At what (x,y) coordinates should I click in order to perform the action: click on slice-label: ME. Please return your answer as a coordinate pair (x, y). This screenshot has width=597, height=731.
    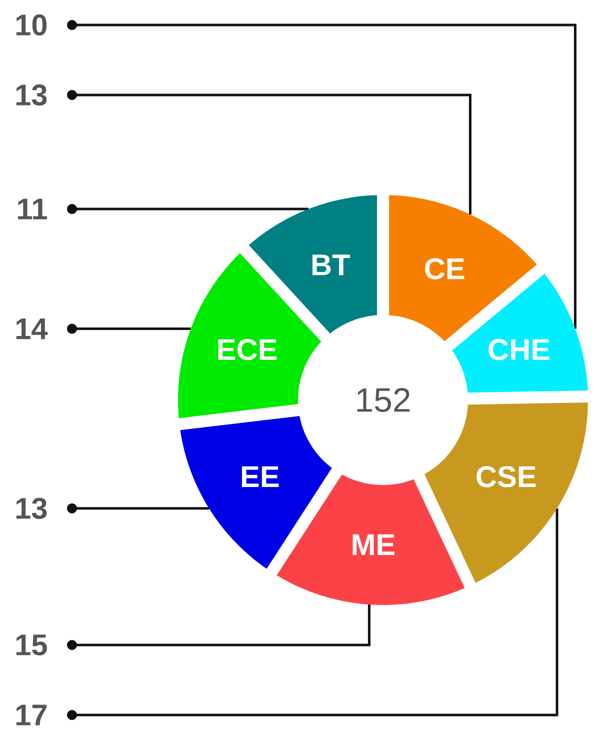
    Looking at the image, I should click on (373, 544).